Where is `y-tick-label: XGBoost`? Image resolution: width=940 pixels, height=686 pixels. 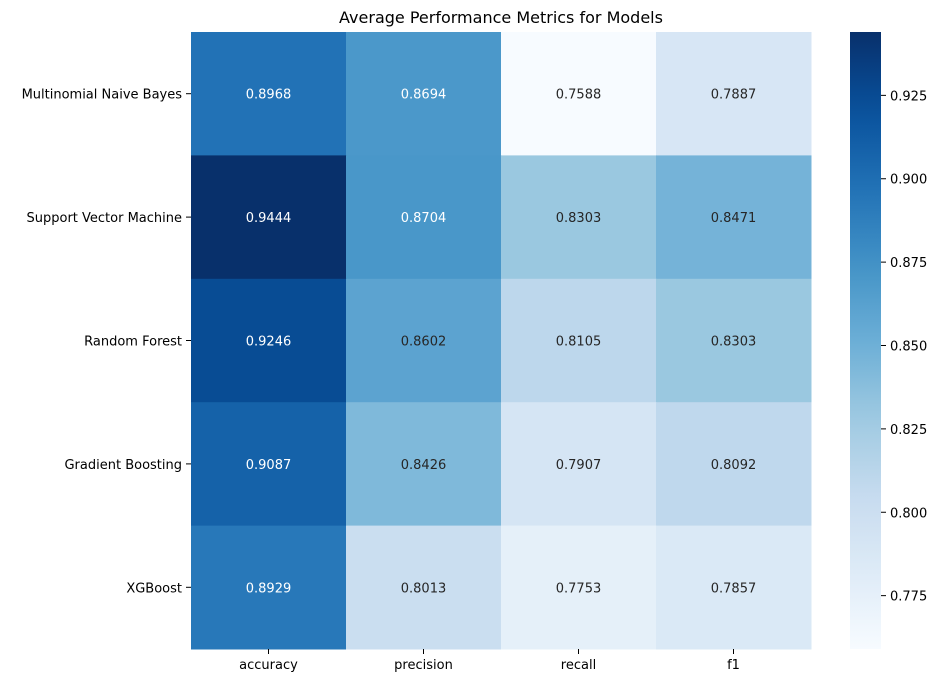
y-tick-label: XGBoost is located at coordinates (154, 588).